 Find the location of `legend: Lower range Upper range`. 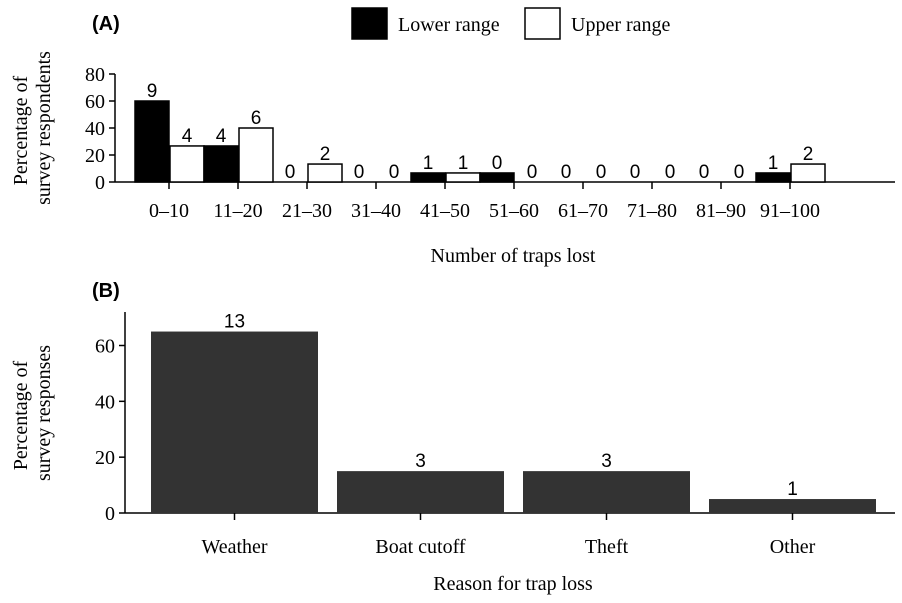

legend: Lower range Upper range is located at coordinates (511, 23).